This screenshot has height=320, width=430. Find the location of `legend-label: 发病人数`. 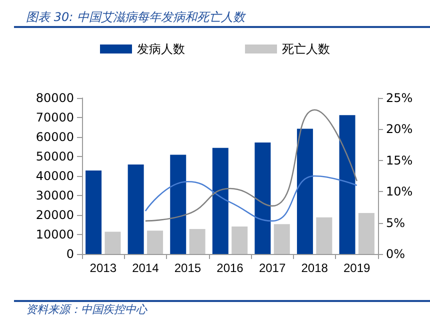

legend-label: 发病人数 is located at coordinates (161, 49).